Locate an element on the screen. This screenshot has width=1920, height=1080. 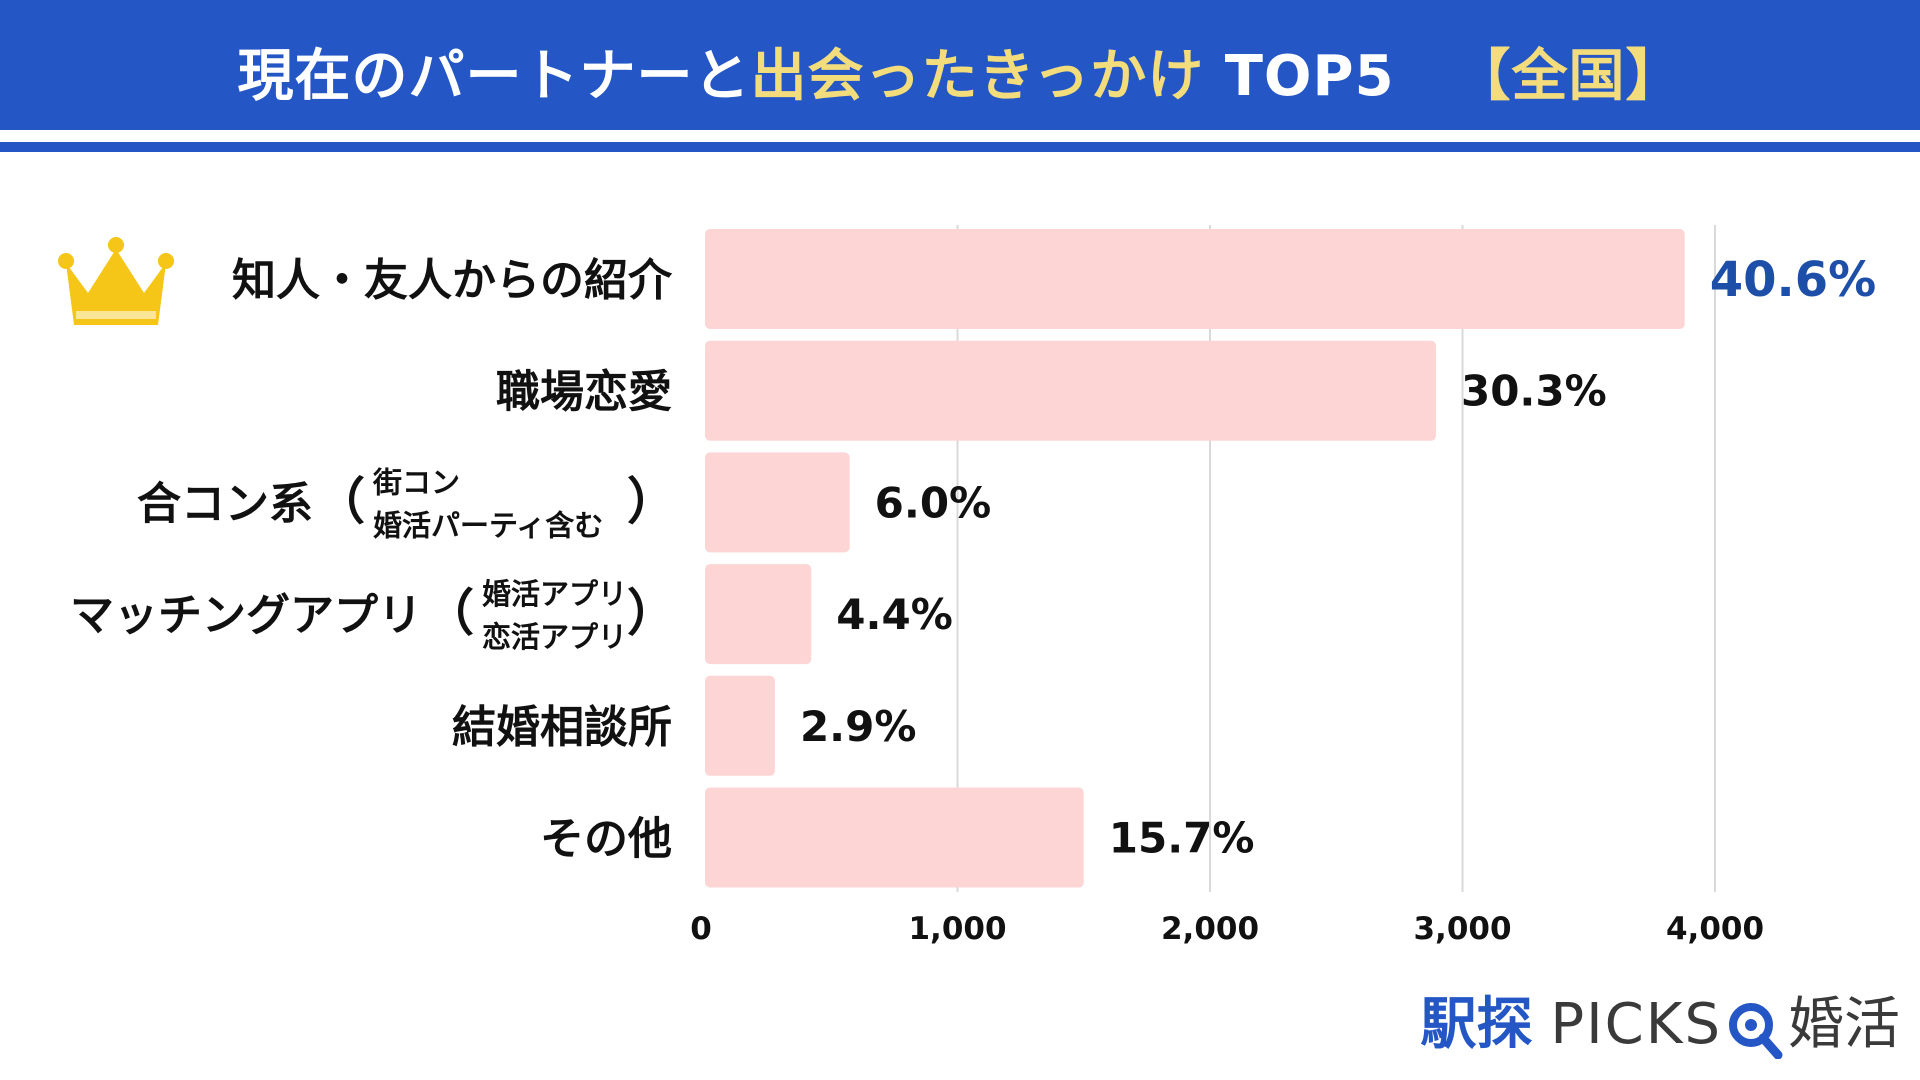
title-part2: TOP5 is located at coordinates (1309, 76).